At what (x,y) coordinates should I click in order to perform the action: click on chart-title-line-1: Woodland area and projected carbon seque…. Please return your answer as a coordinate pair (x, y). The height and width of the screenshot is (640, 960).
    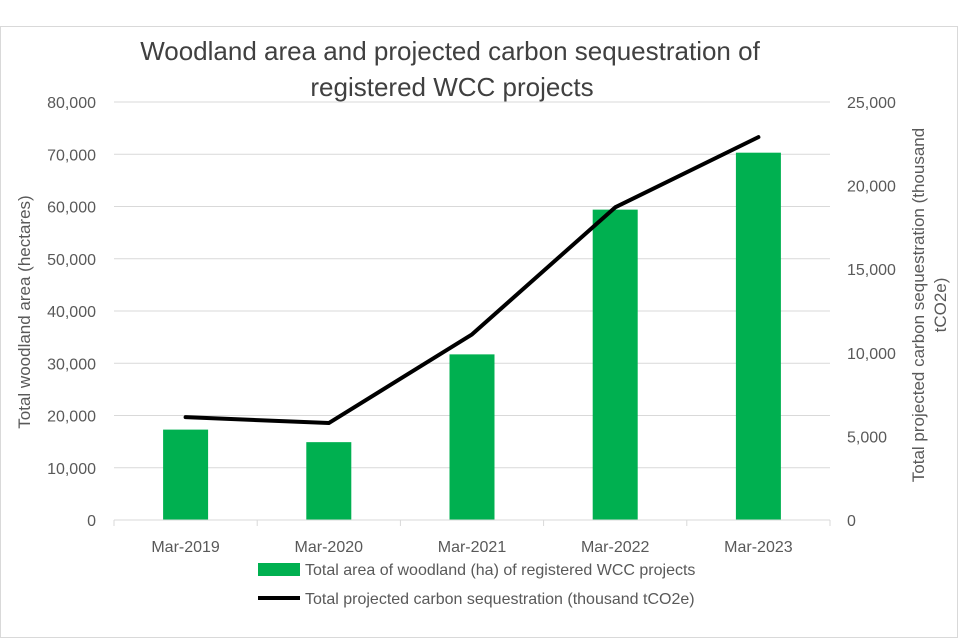
    Looking at the image, I should click on (450, 51).